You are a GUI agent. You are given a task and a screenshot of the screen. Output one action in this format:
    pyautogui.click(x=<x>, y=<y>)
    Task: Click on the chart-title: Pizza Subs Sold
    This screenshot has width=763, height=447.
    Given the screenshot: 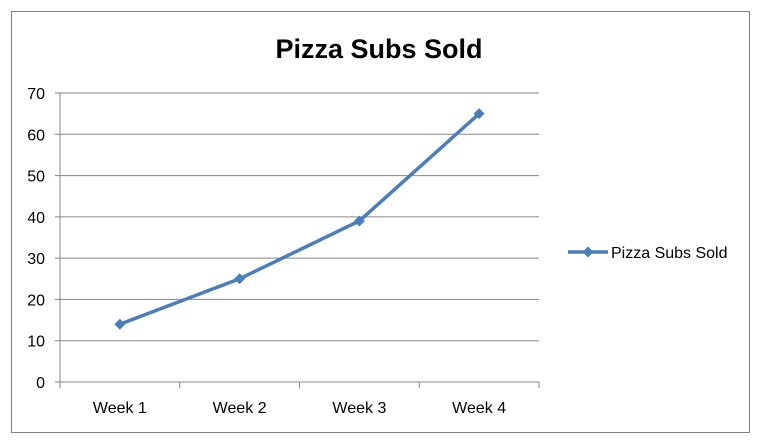 What is the action you would take?
    pyautogui.click(x=378, y=49)
    